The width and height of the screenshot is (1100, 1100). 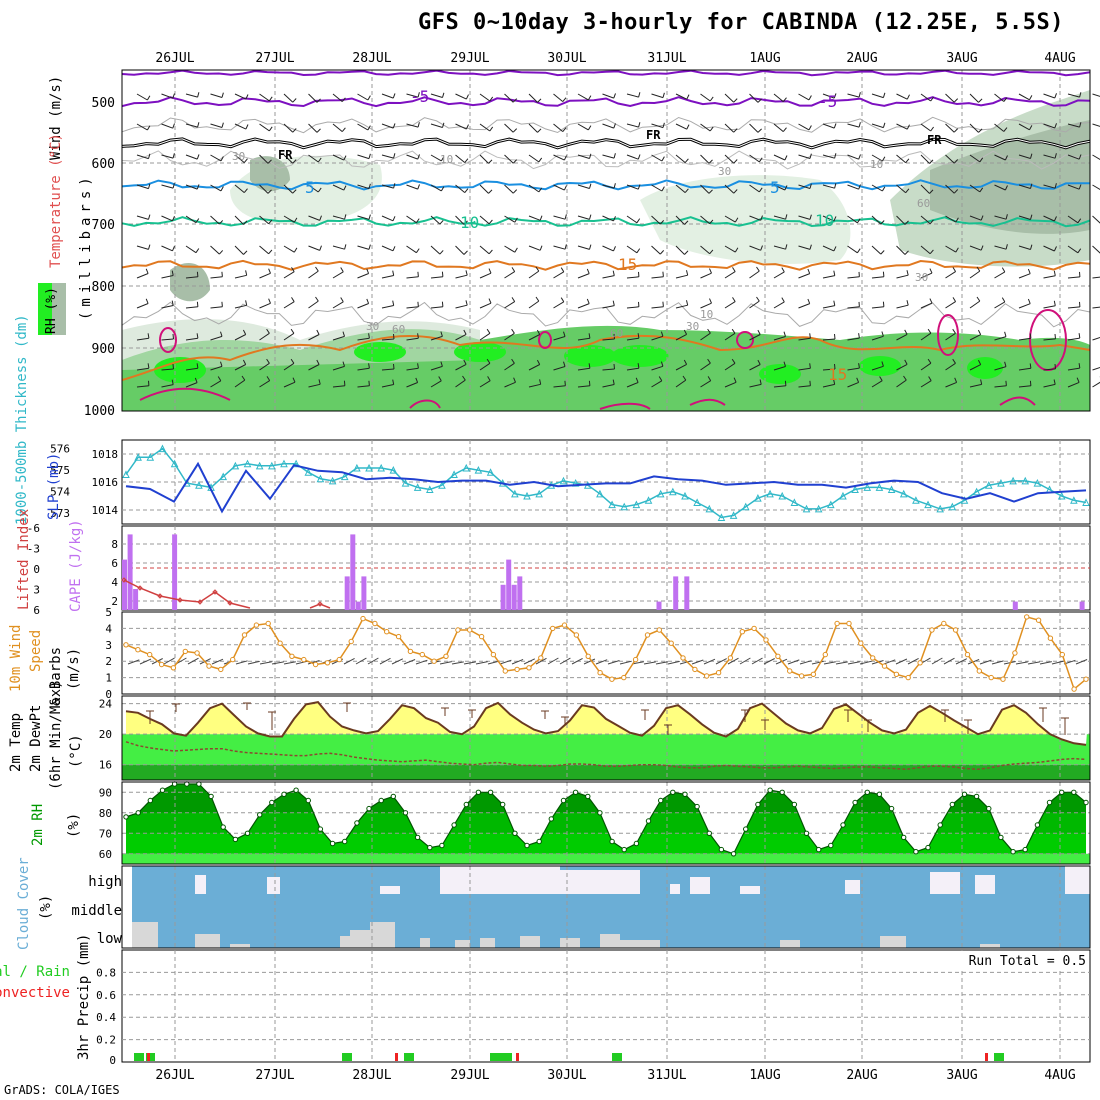 I want to click on rh-tick: 60, so click(x=105, y=854).